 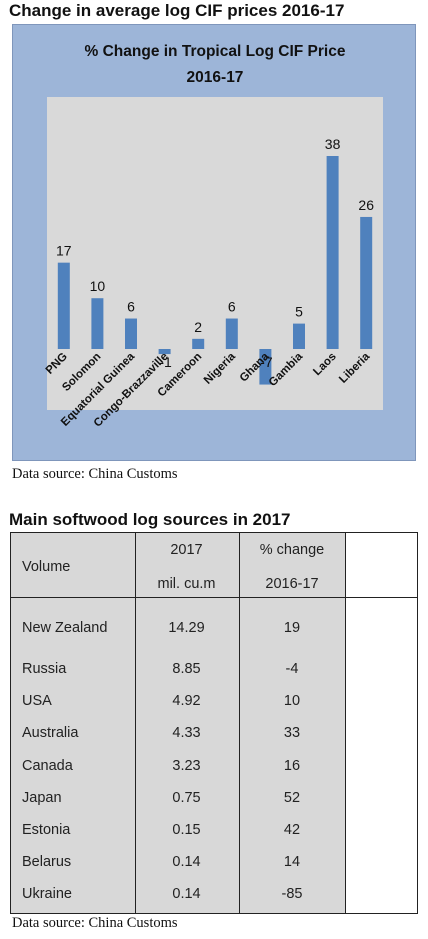 I want to click on table-row-country: Canada, so click(x=47, y=766).